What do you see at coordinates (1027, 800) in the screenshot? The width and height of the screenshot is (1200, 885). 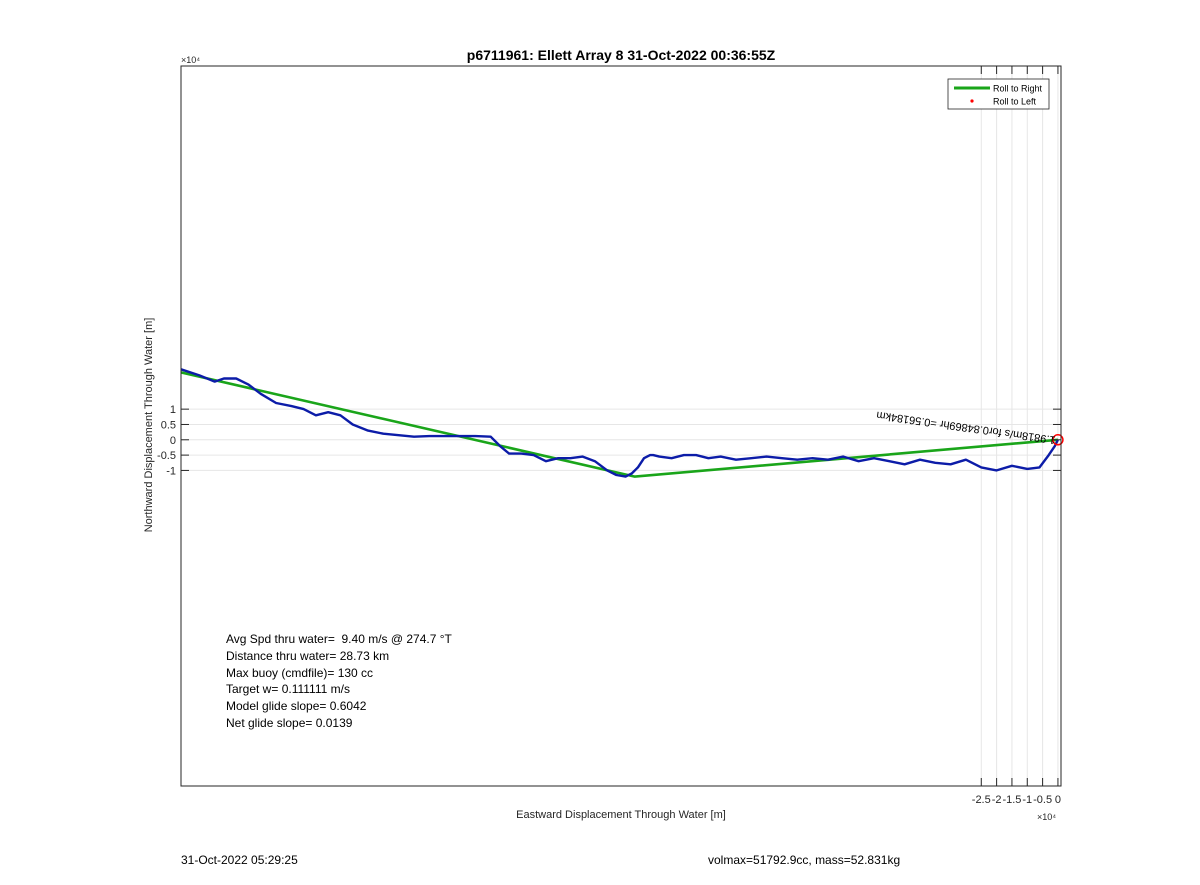 I see `x-tick-label: -1` at bounding box center [1027, 800].